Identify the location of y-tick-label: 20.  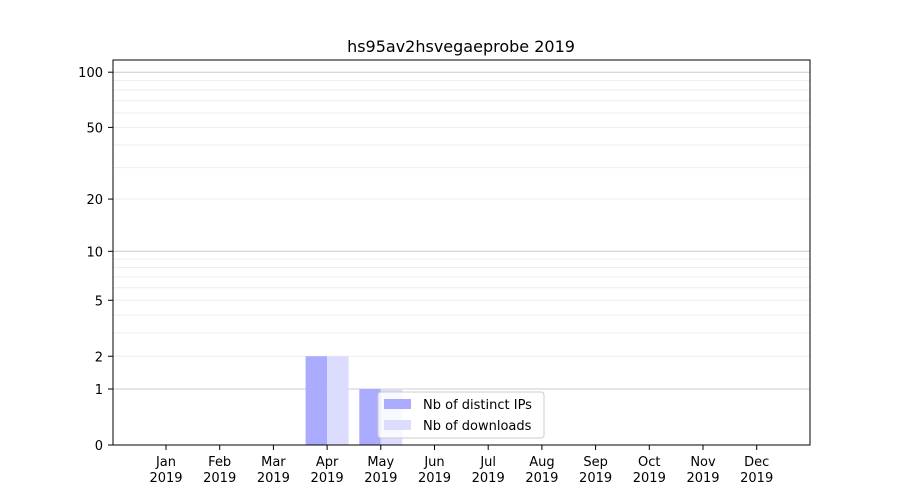
(94, 200).